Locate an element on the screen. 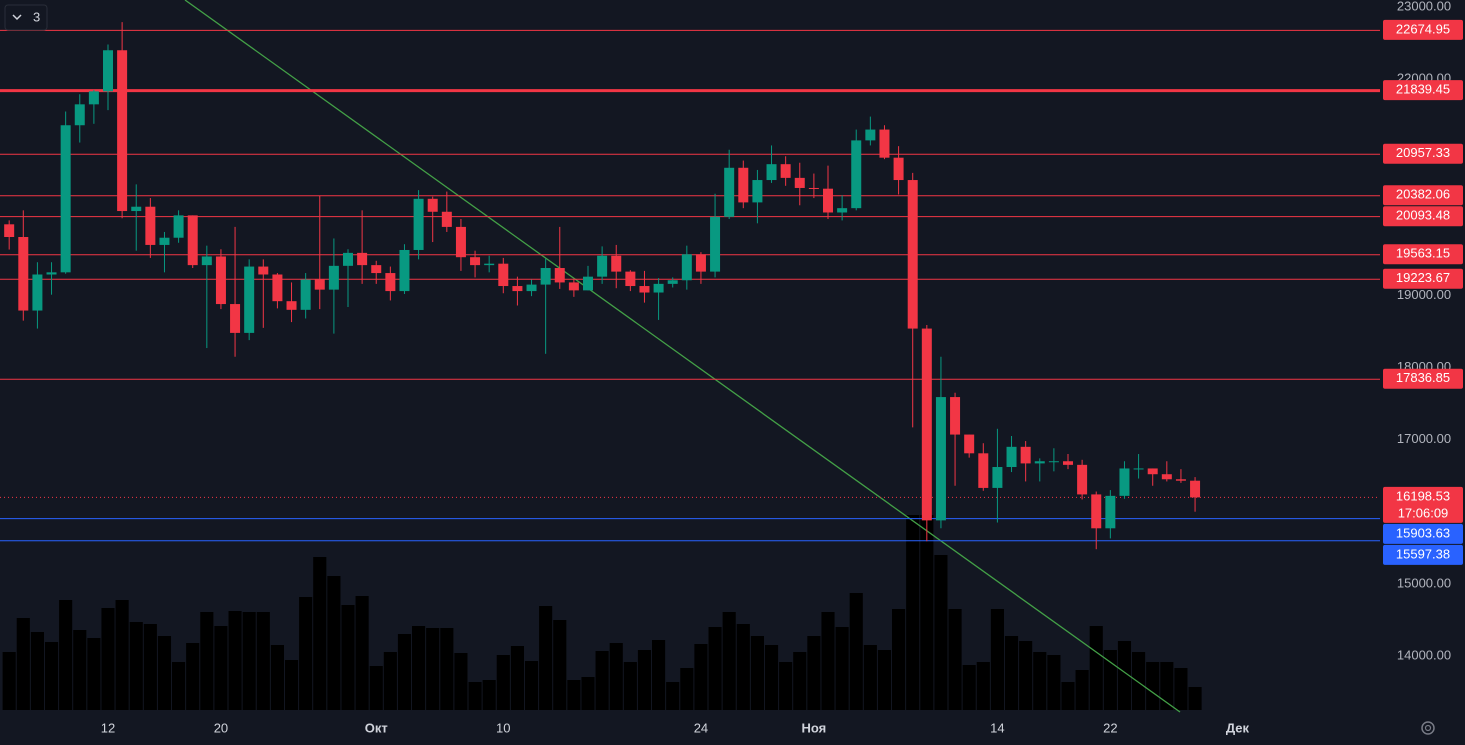  level-label: 20957.33 is located at coordinates (1423, 152).